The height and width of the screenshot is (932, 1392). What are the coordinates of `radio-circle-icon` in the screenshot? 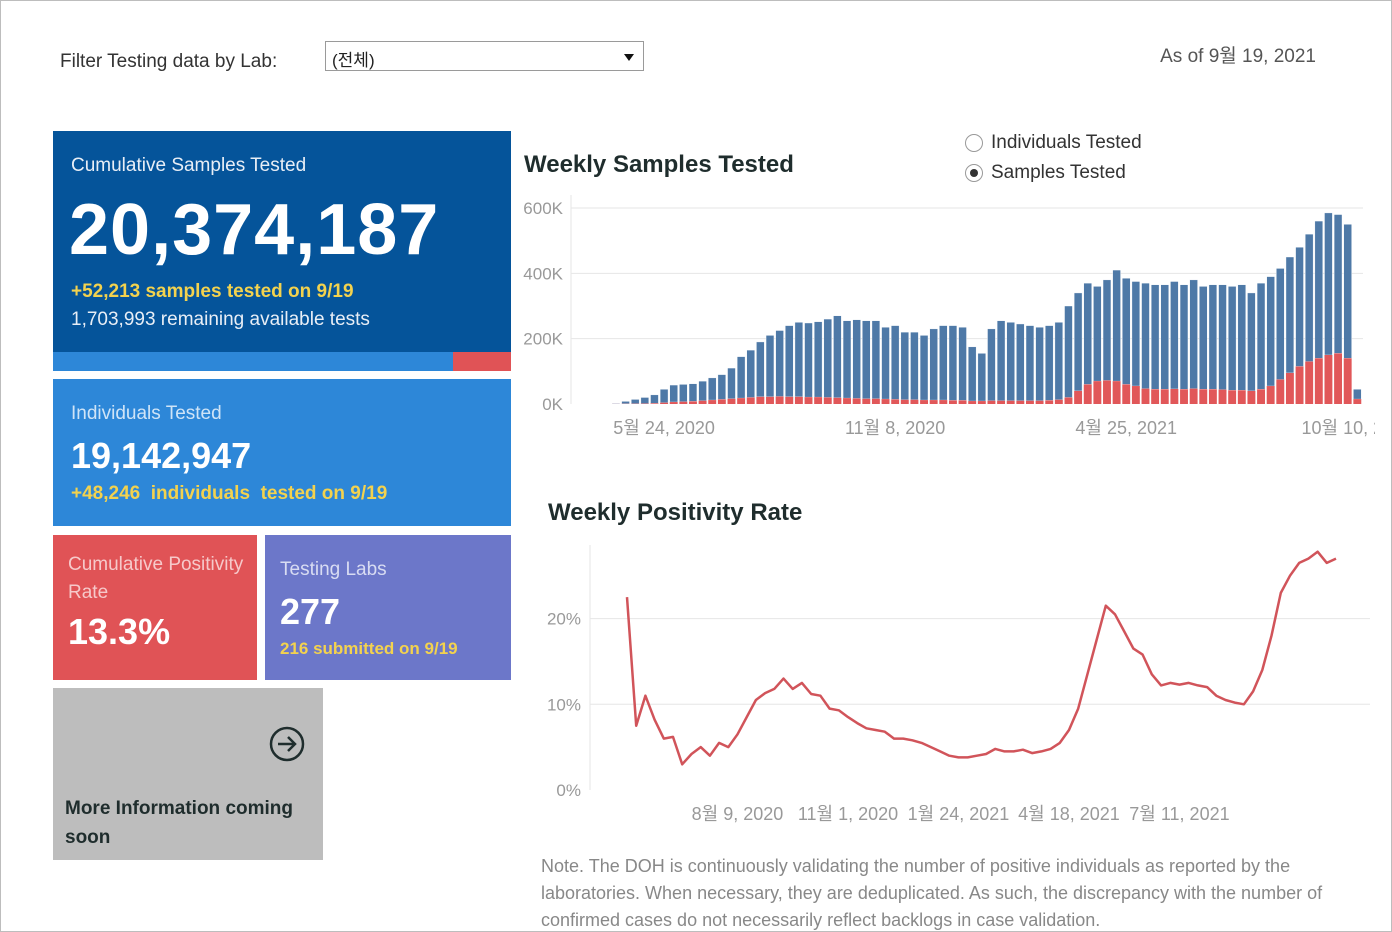 It's located at (974, 143).